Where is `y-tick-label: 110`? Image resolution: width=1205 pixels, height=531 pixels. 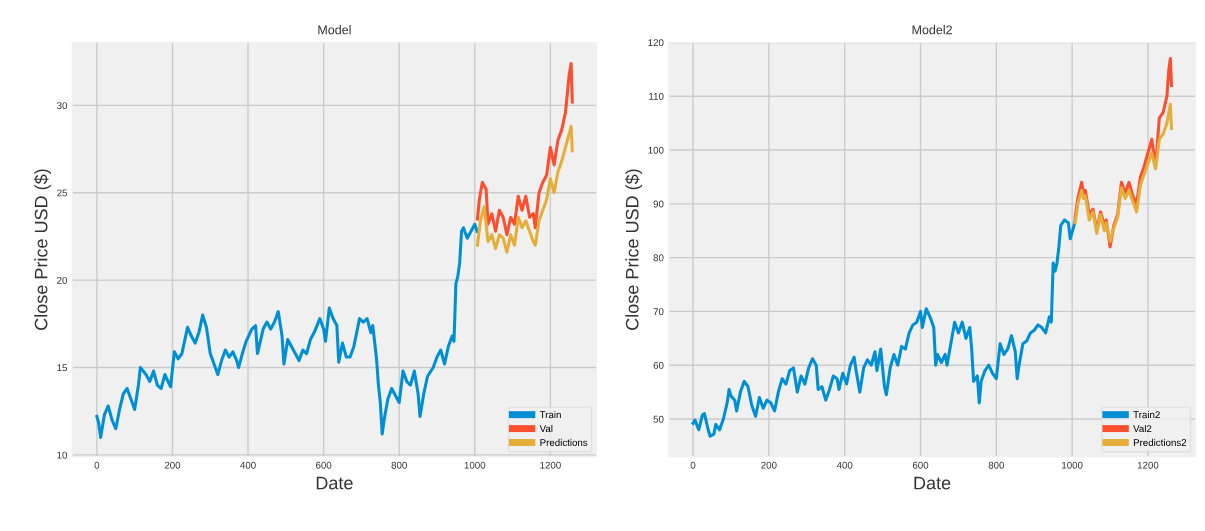 y-tick-label: 110 is located at coordinates (656, 96).